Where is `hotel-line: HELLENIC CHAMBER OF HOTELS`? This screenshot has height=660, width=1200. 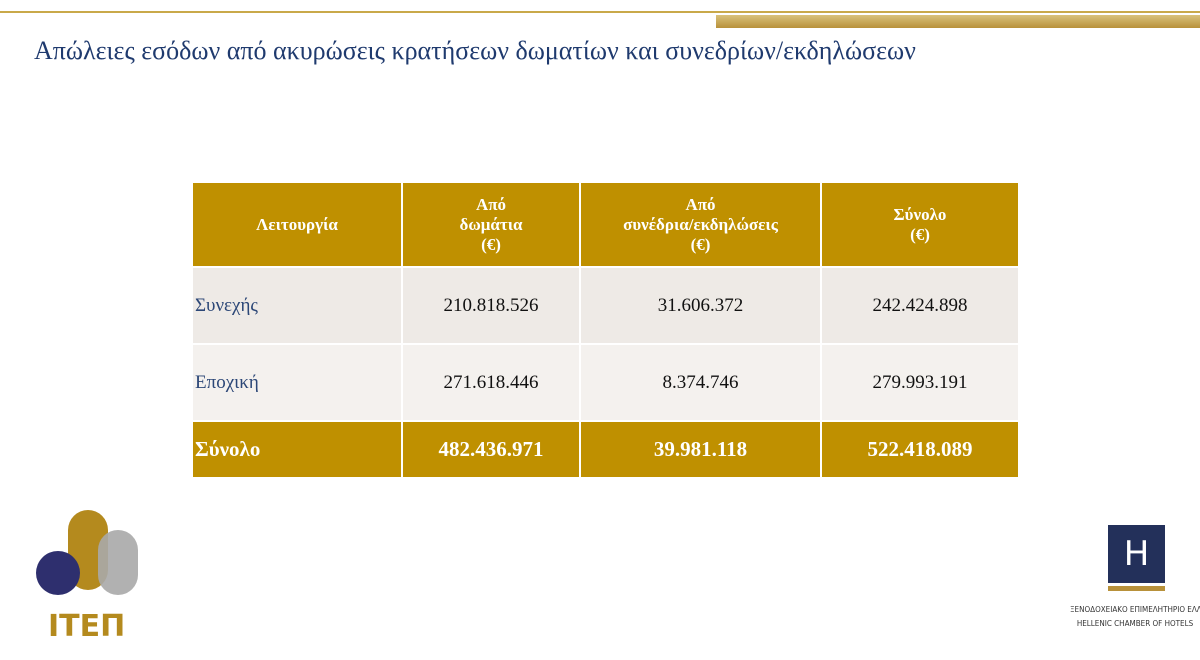 hotel-line: HELLENIC CHAMBER OF HOTELS is located at coordinates (1135, 623).